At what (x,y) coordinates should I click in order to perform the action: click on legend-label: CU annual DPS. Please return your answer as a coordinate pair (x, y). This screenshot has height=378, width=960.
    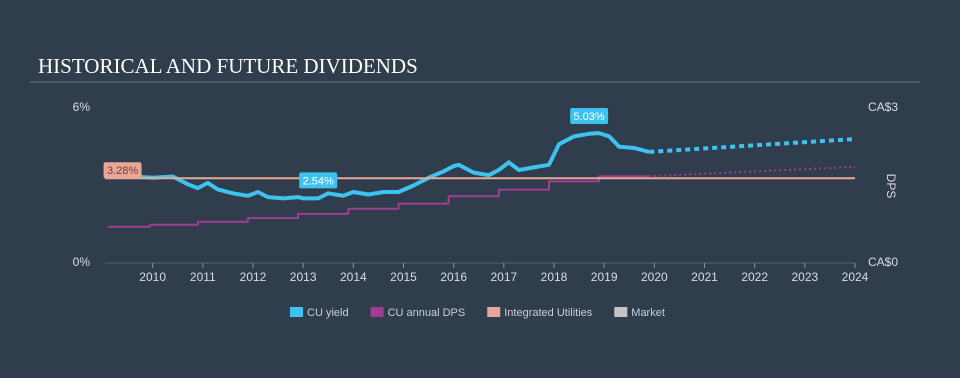
    Looking at the image, I should click on (427, 313).